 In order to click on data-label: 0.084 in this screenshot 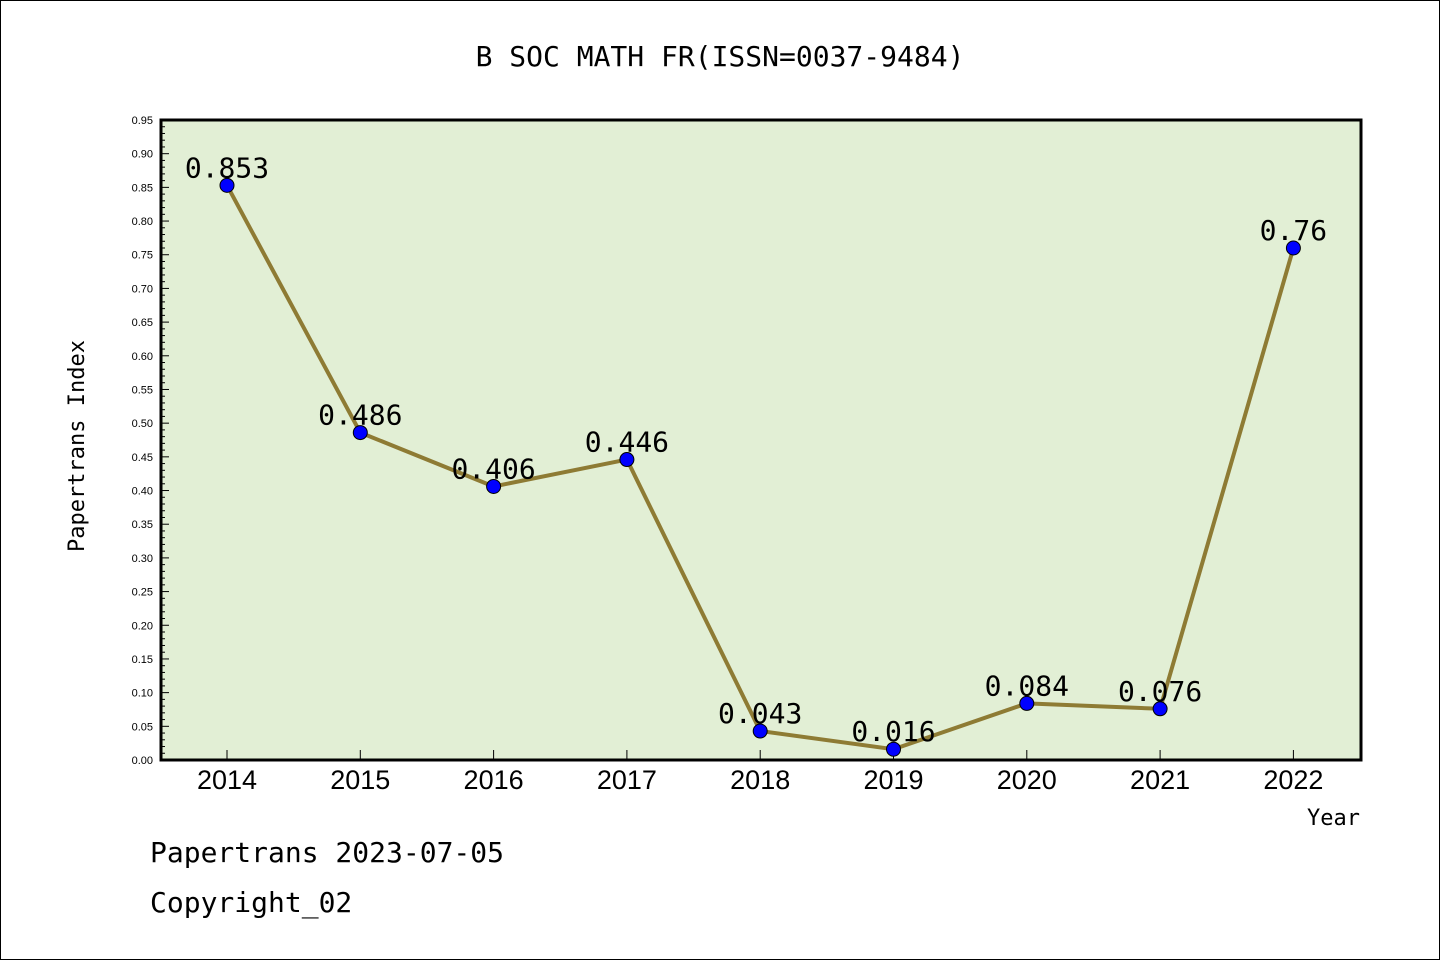, I will do `click(1027, 685)`.